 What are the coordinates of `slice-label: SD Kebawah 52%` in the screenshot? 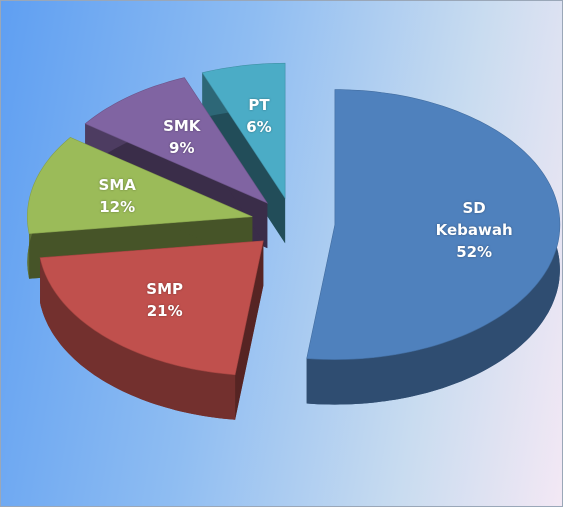 It's located at (474, 230).